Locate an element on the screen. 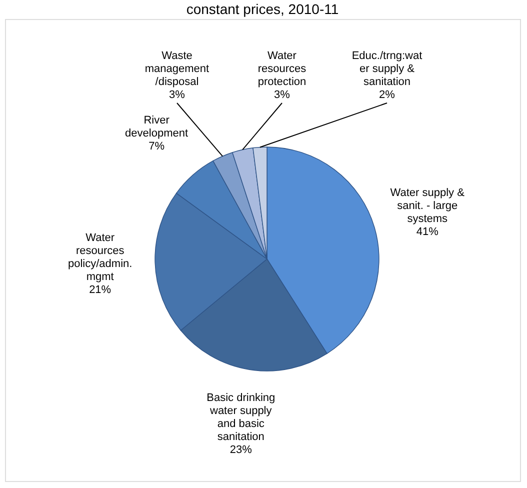 The height and width of the screenshot is (488, 527). slice-label: Water resources protection is located at coordinates (282, 69).